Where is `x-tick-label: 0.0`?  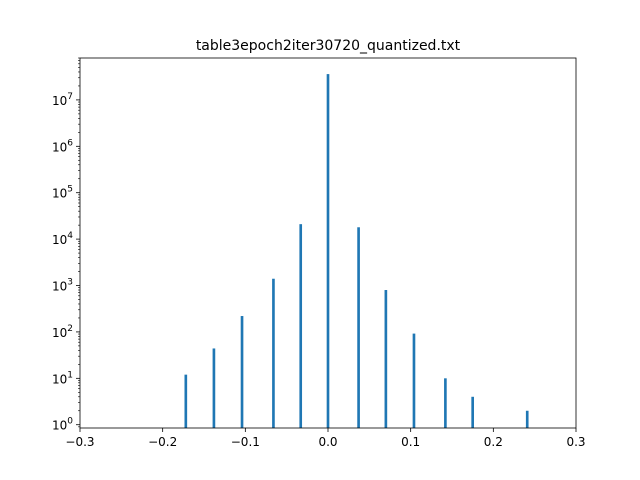
x-tick-label: 0.0 is located at coordinates (327, 442).